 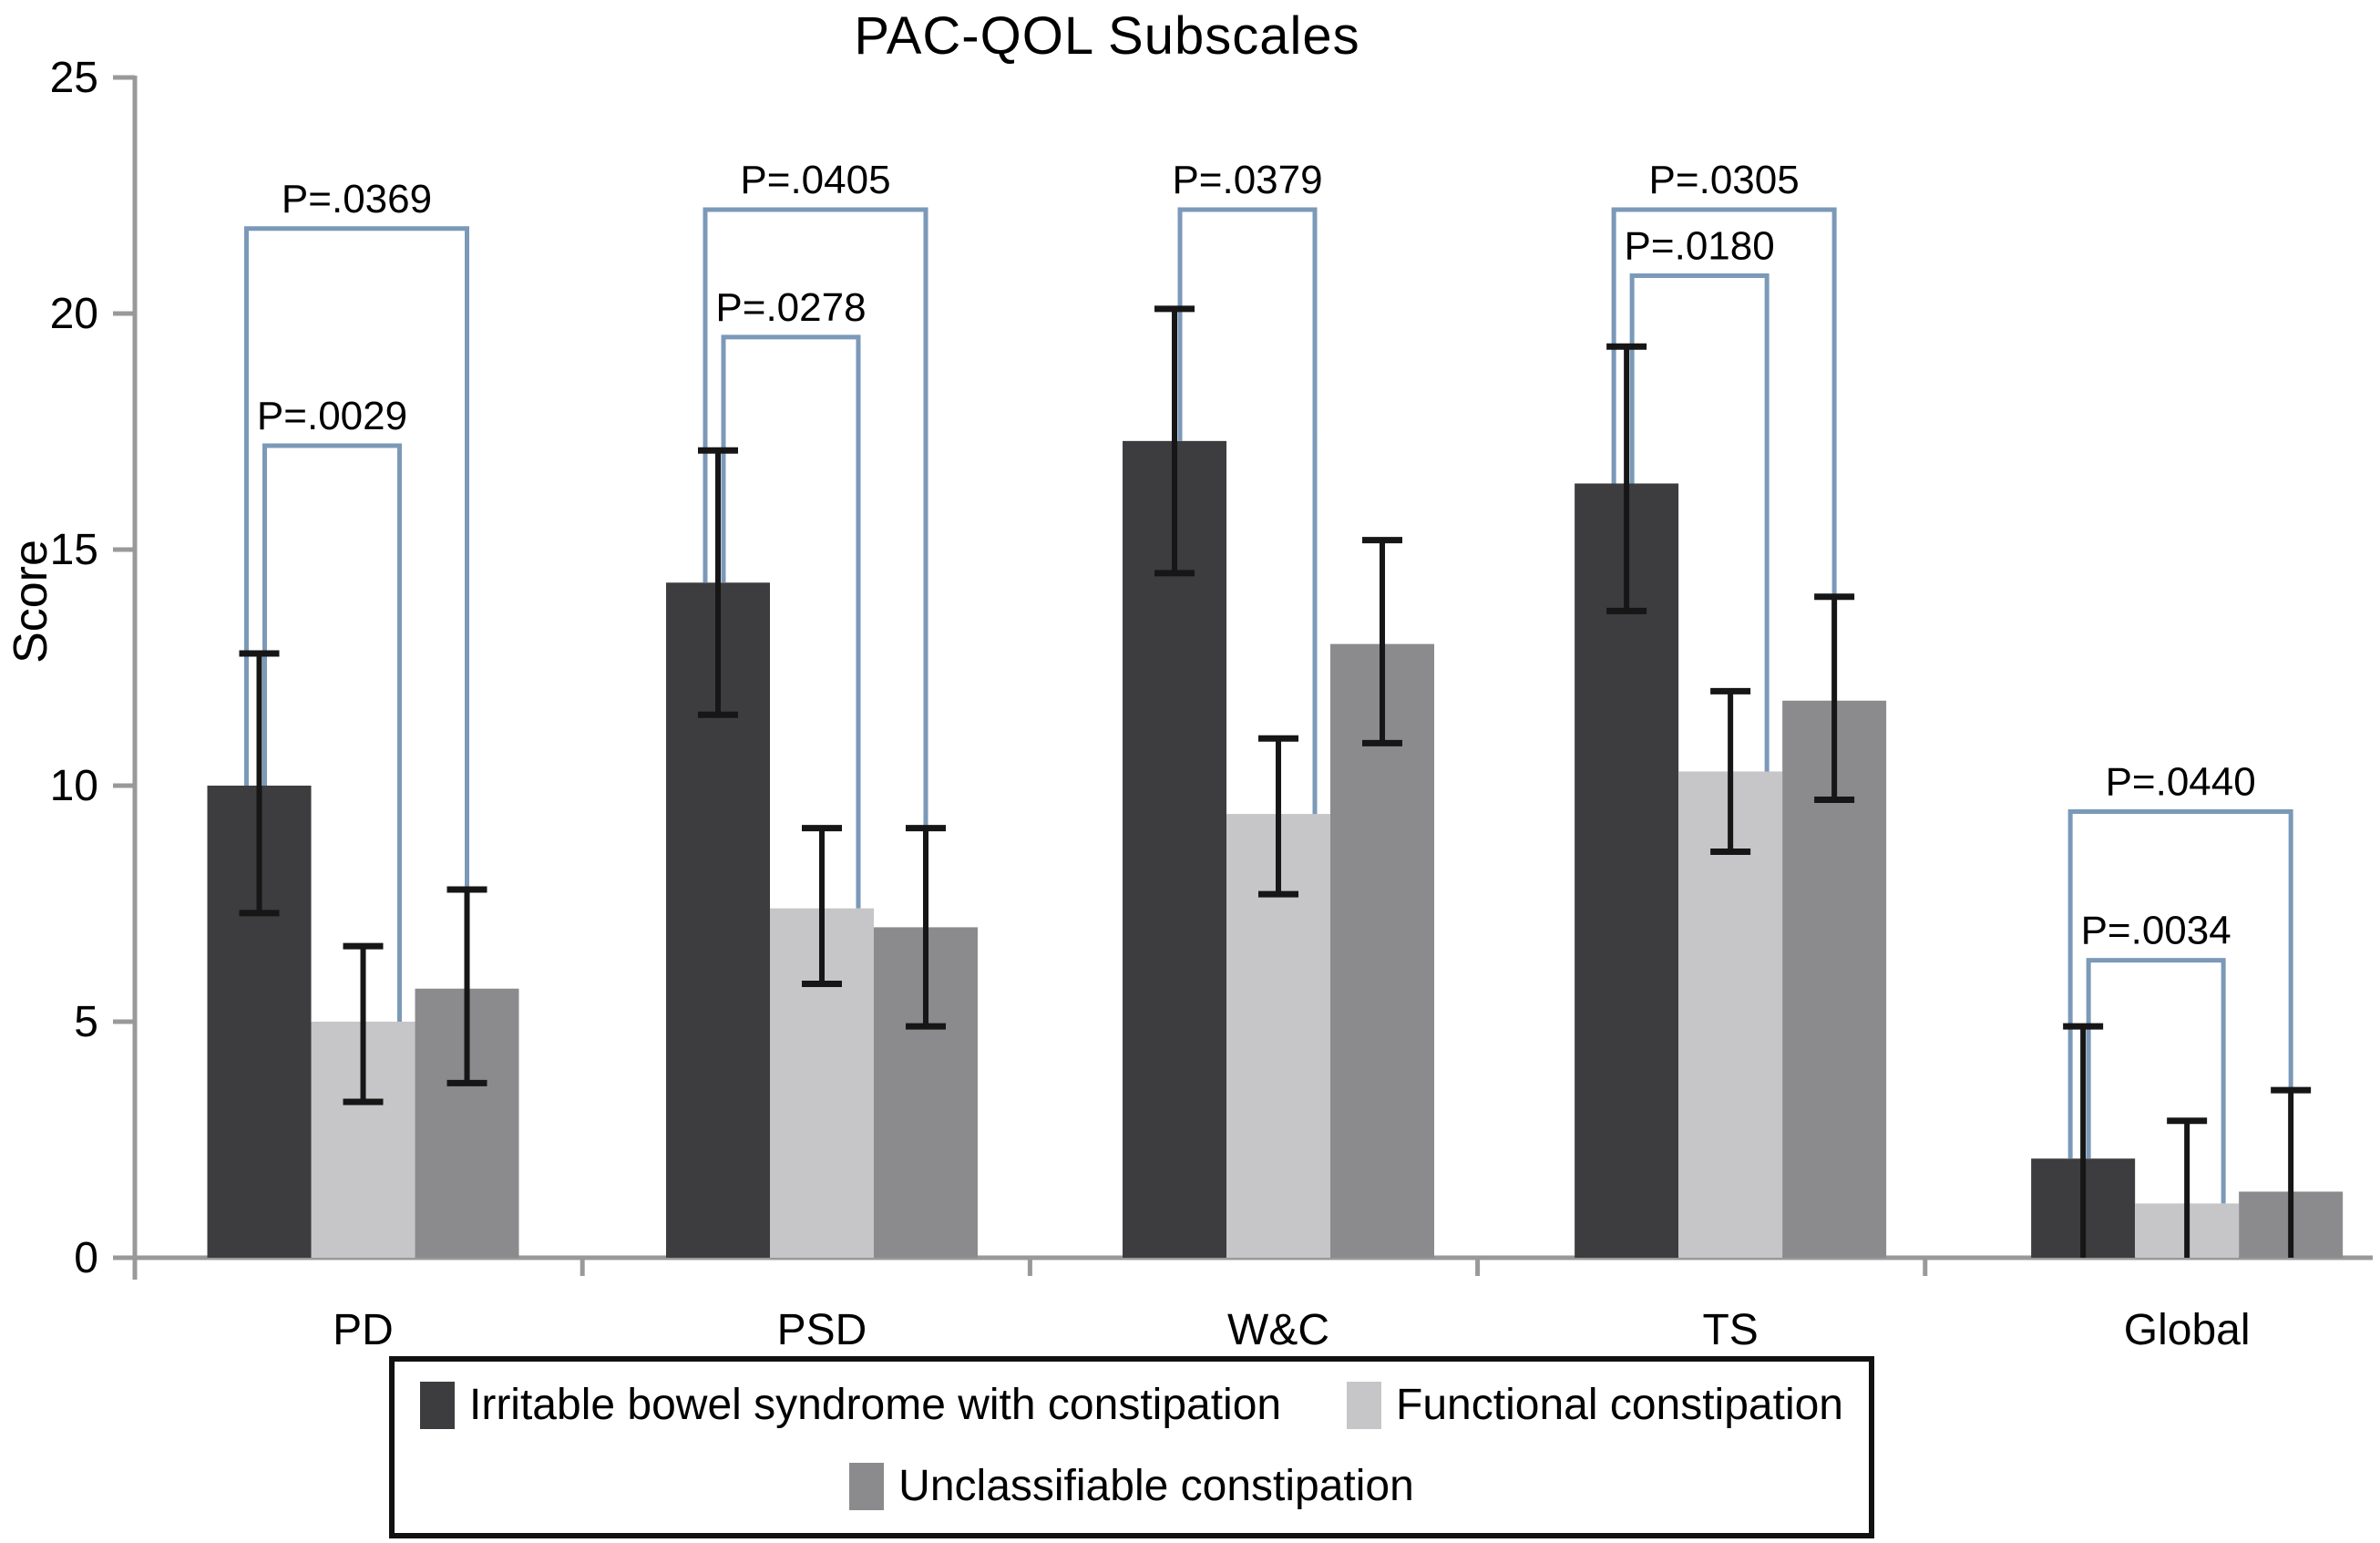 What do you see at coordinates (363, 1330) in the screenshot?
I see `x-category-label-PD: PD` at bounding box center [363, 1330].